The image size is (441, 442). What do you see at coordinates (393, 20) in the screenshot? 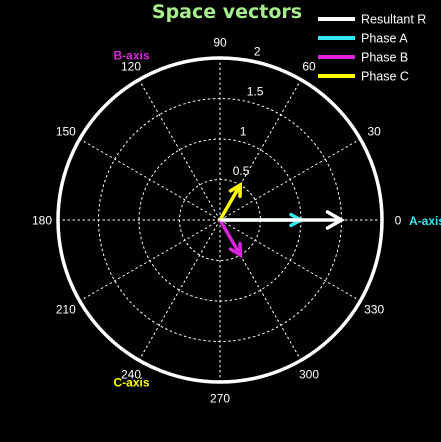
I see `legend-label-resultant: Resultant R` at bounding box center [393, 20].